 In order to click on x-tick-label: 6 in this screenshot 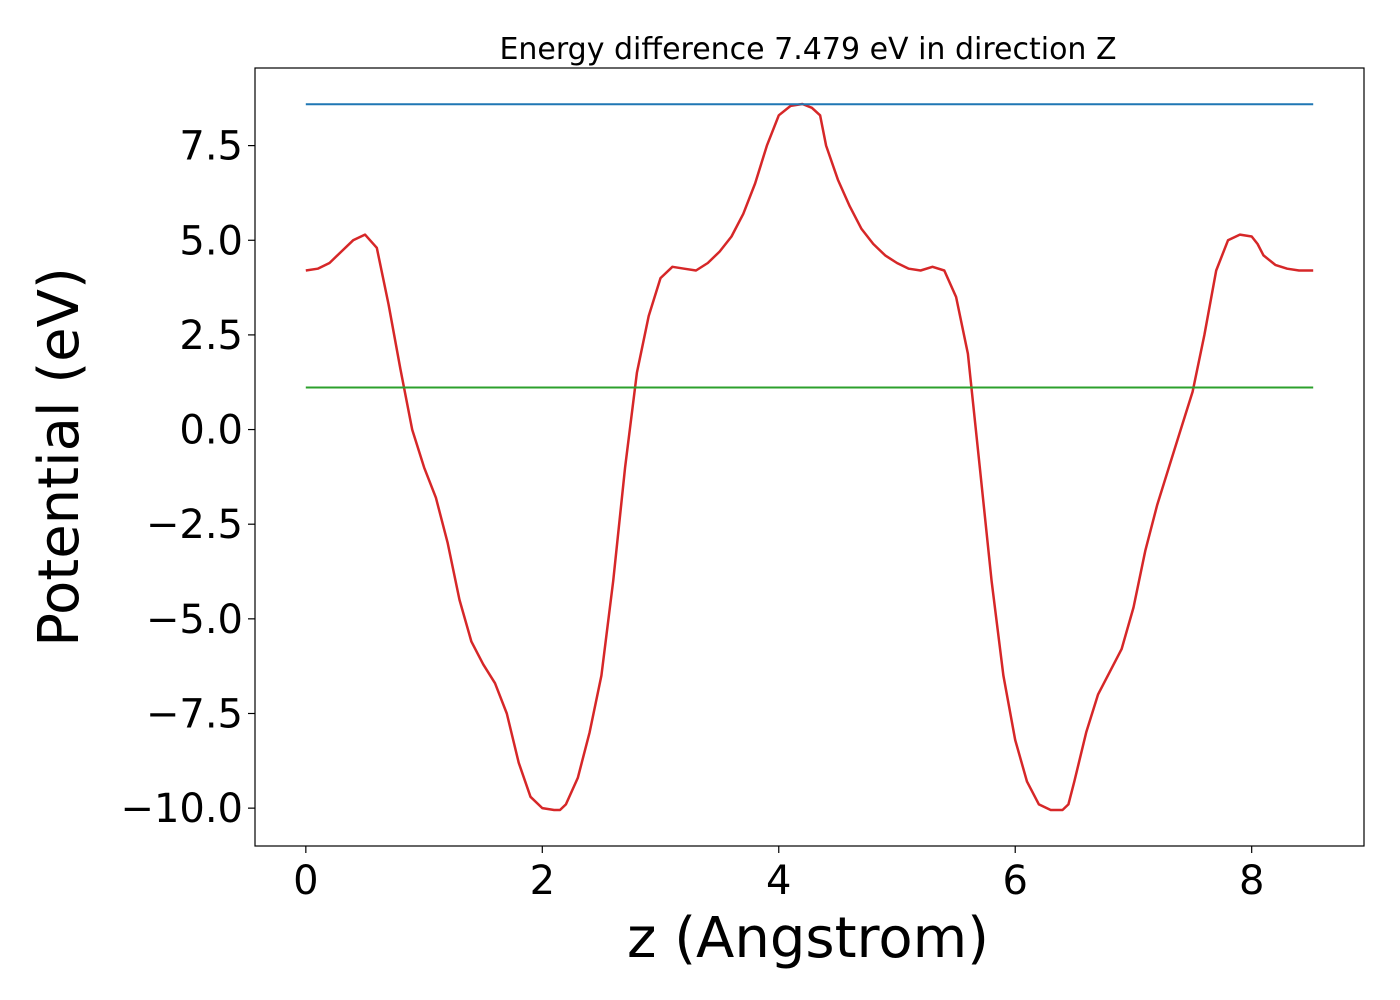, I will do `click(1014, 881)`.